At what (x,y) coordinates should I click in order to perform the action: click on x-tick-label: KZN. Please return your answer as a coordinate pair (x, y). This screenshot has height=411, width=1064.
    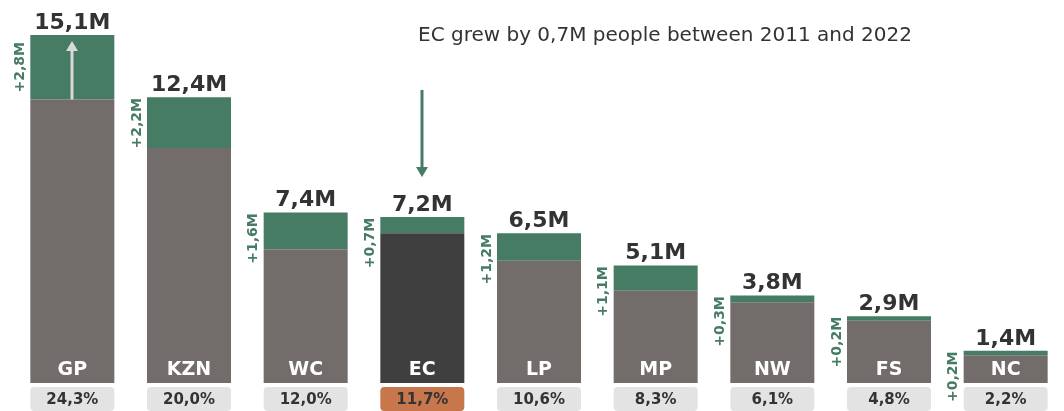
    Looking at the image, I should click on (189, 368).